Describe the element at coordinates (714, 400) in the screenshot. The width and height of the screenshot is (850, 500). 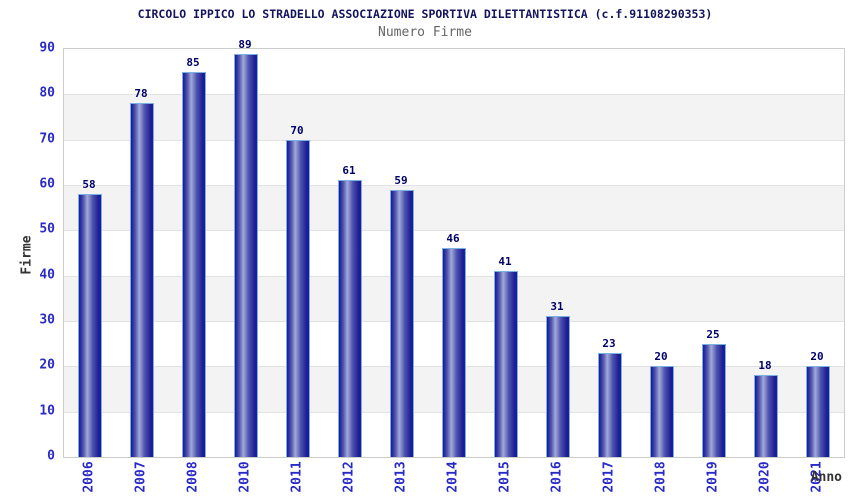
I see `bar-2019` at that location.